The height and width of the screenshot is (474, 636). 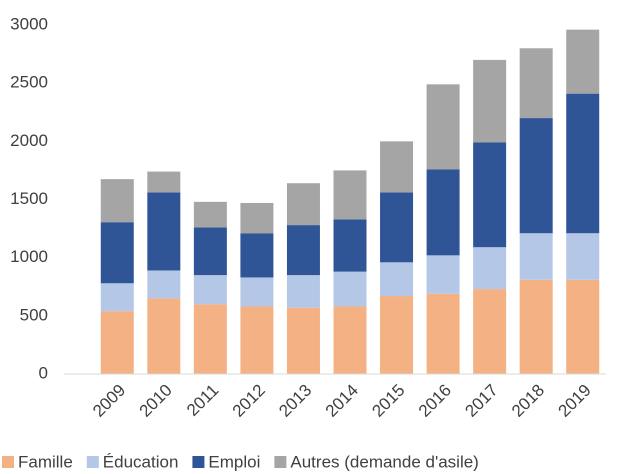 I want to click on y-tick-label: 3000, so click(x=29, y=23).